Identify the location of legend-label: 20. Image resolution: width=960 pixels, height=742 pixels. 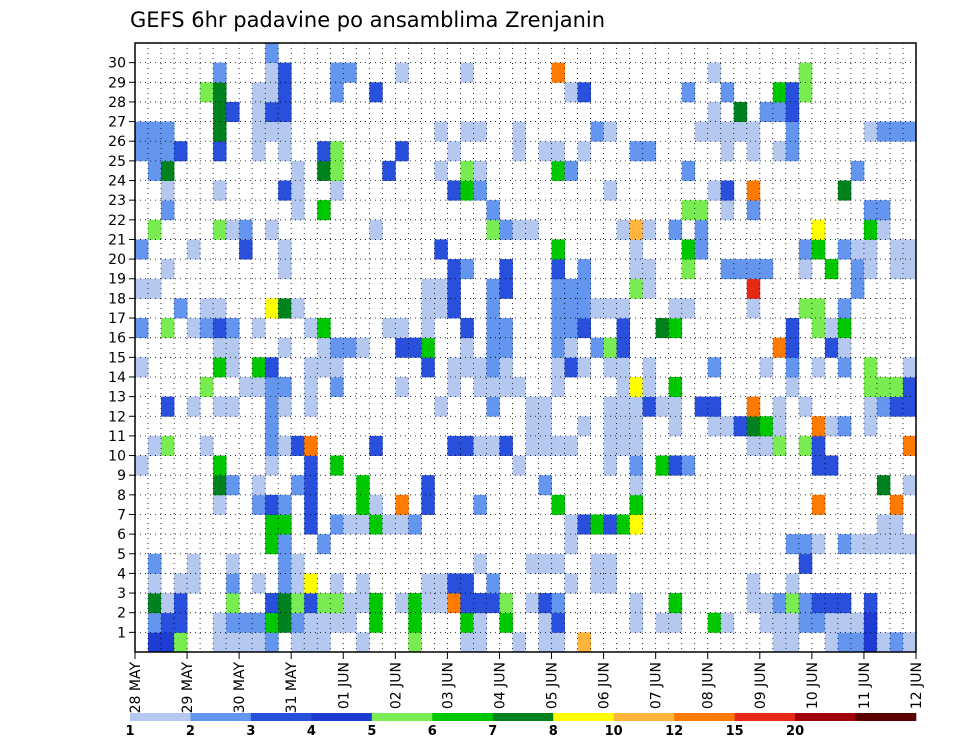
(795, 731).